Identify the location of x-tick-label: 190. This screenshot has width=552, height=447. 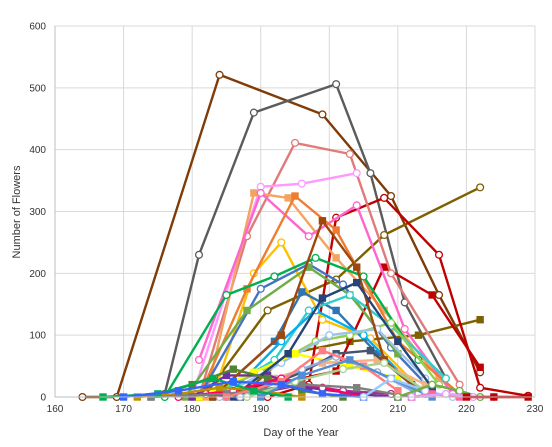
(260, 409).